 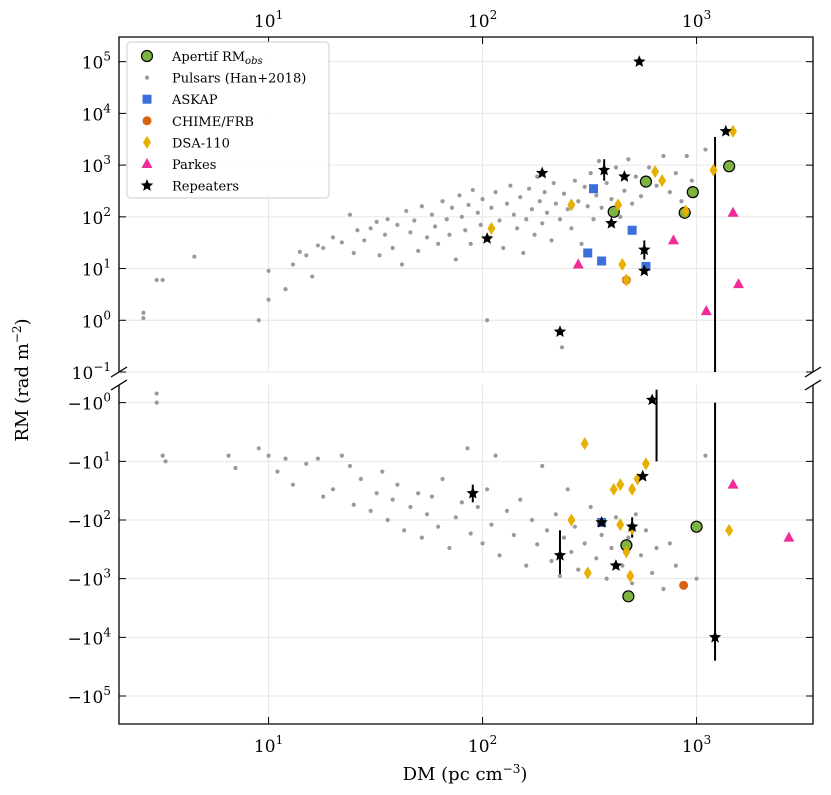 What do you see at coordinates (194, 100) in the screenshot?
I see `legend-label: ASKAP` at bounding box center [194, 100].